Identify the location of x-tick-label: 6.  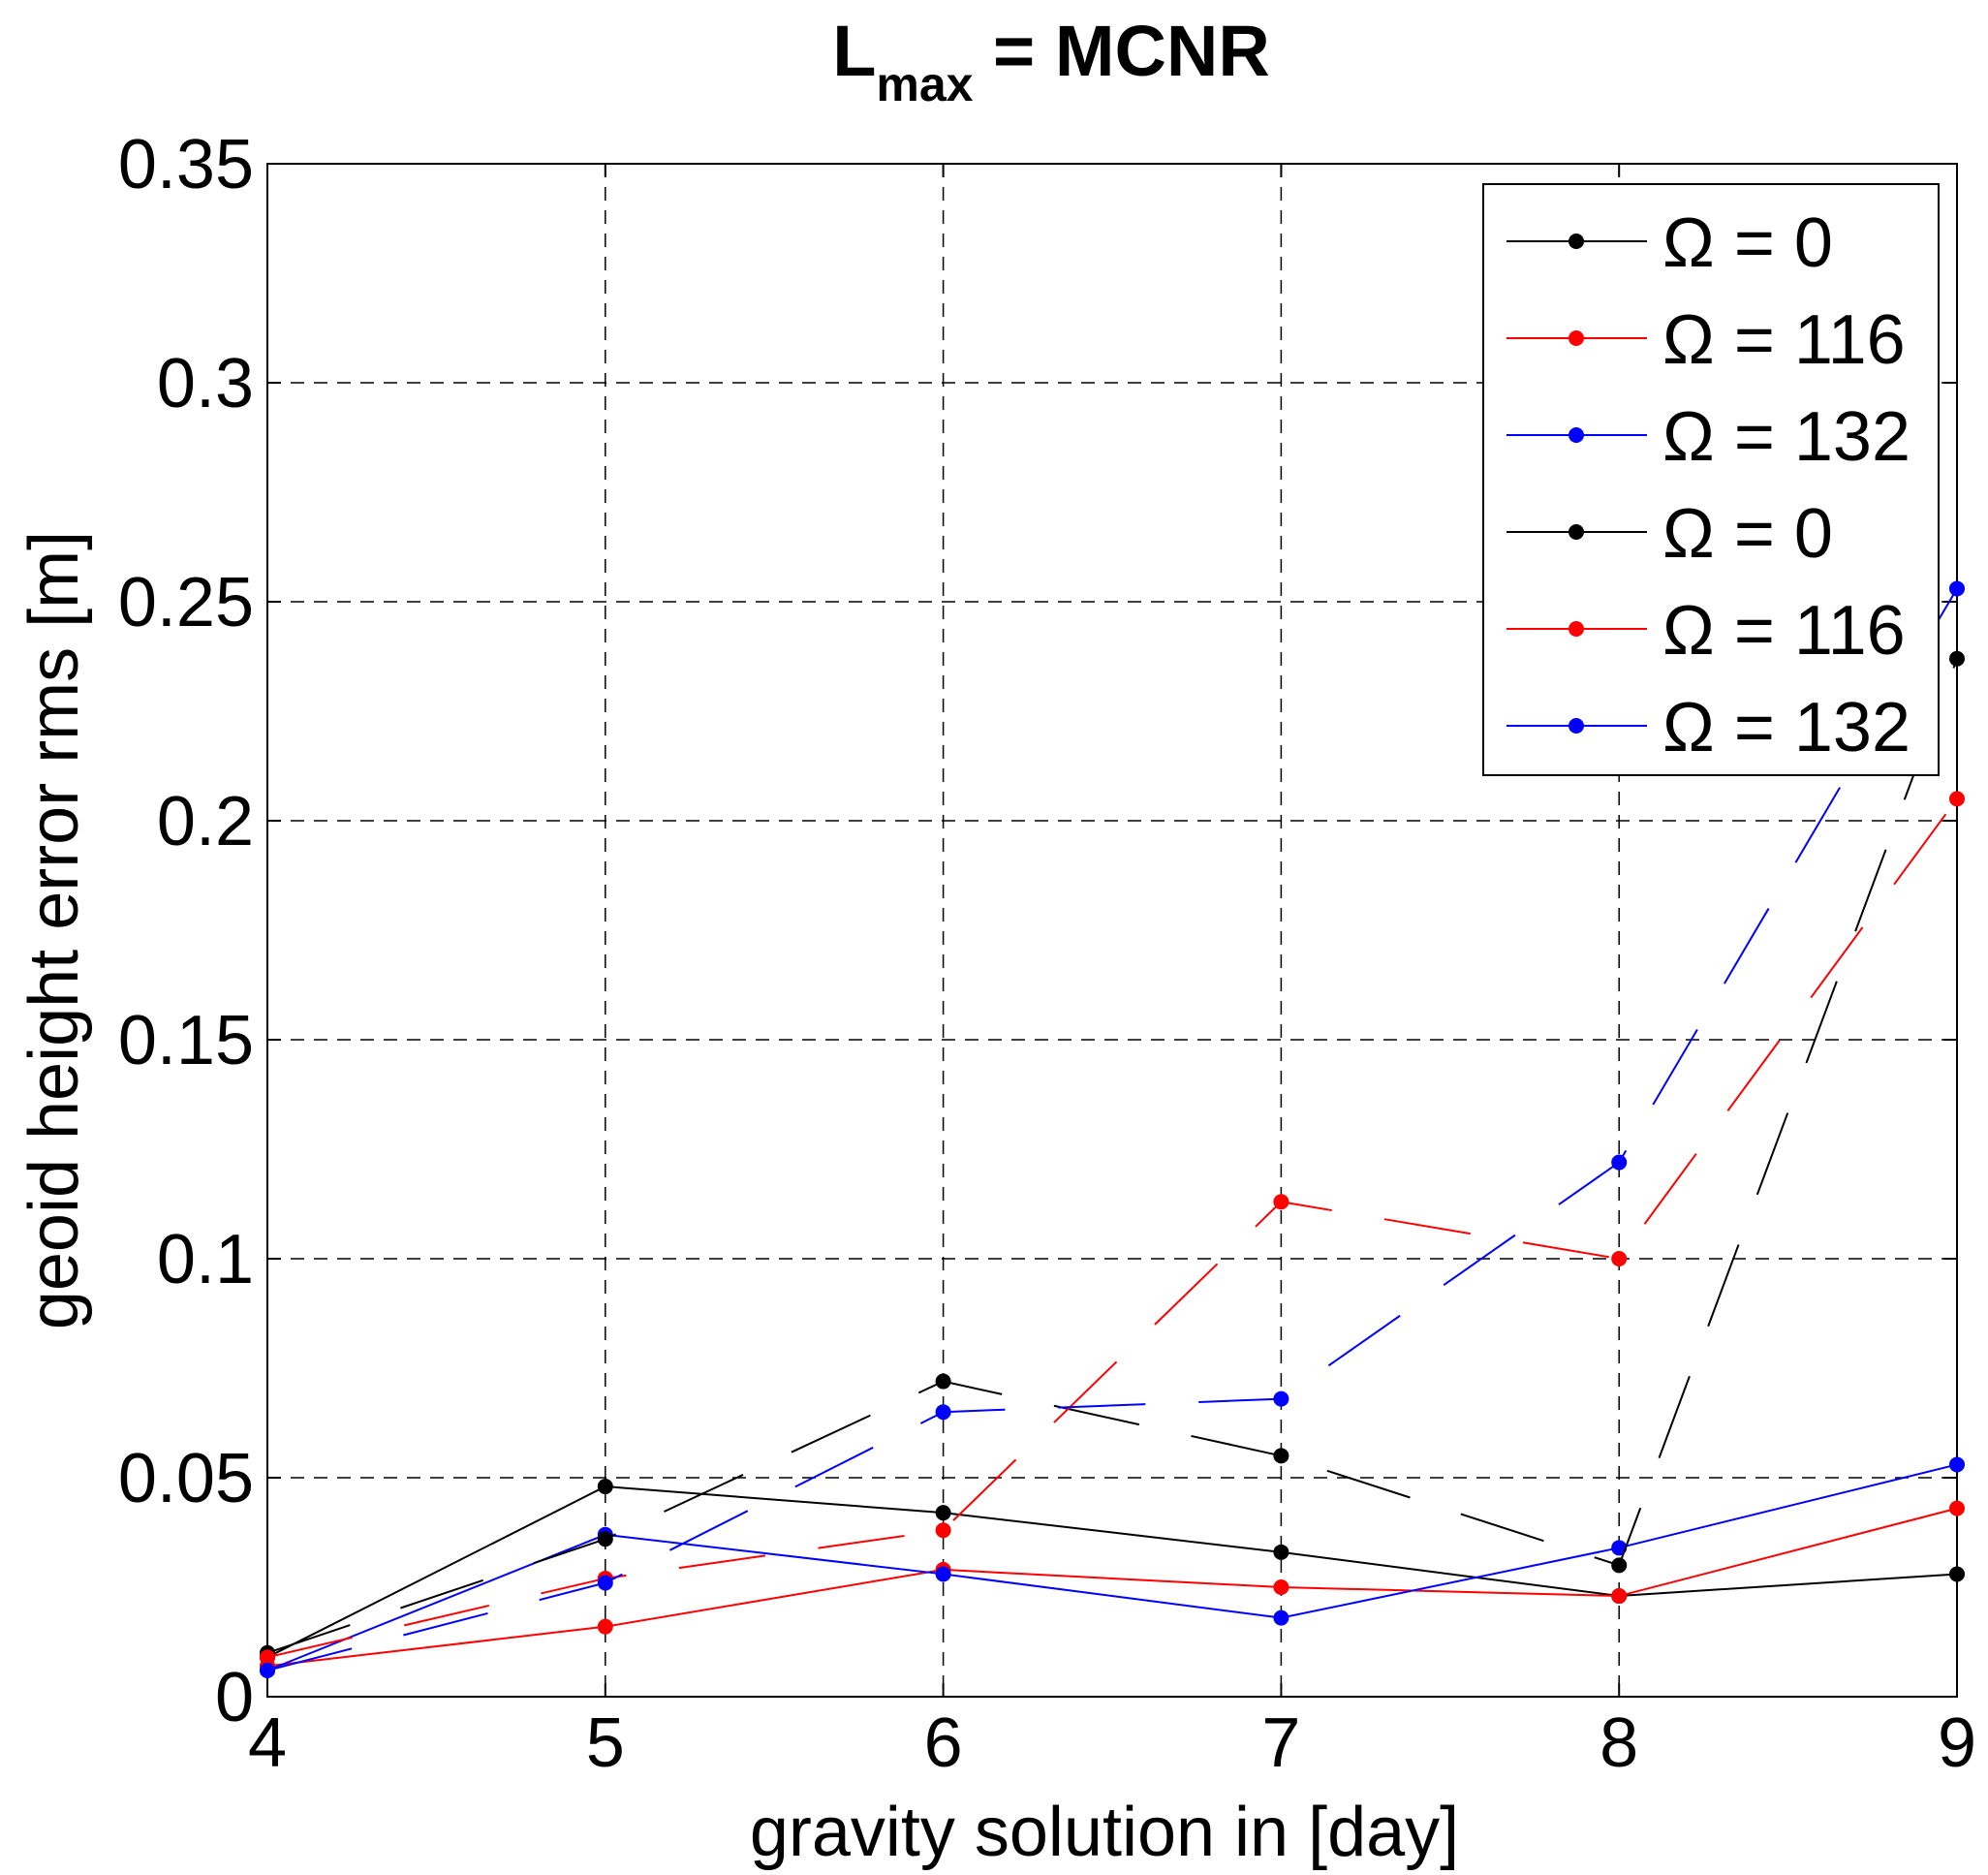
(943, 1743).